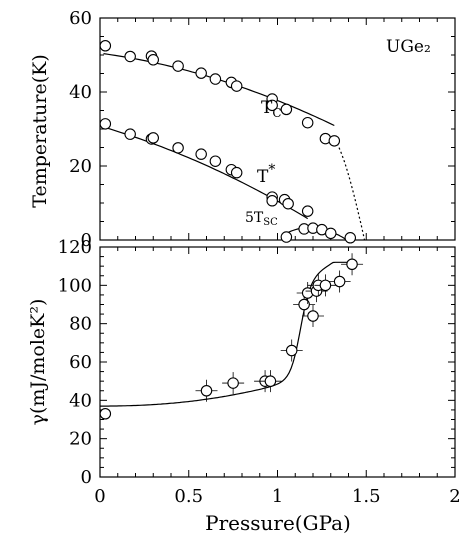  Describe the element at coordinates (75, 285) in the screenshot. I see `y-tick-label: 100` at that location.